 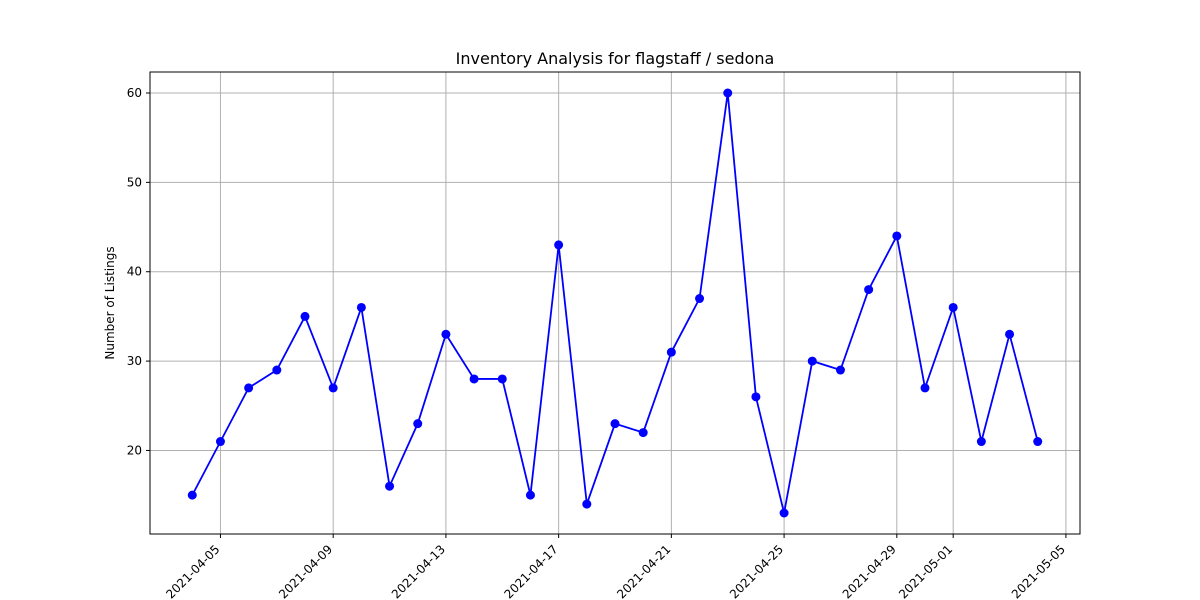 What do you see at coordinates (134, 272) in the screenshot?
I see `y-tick-label: 40` at bounding box center [134, 272].